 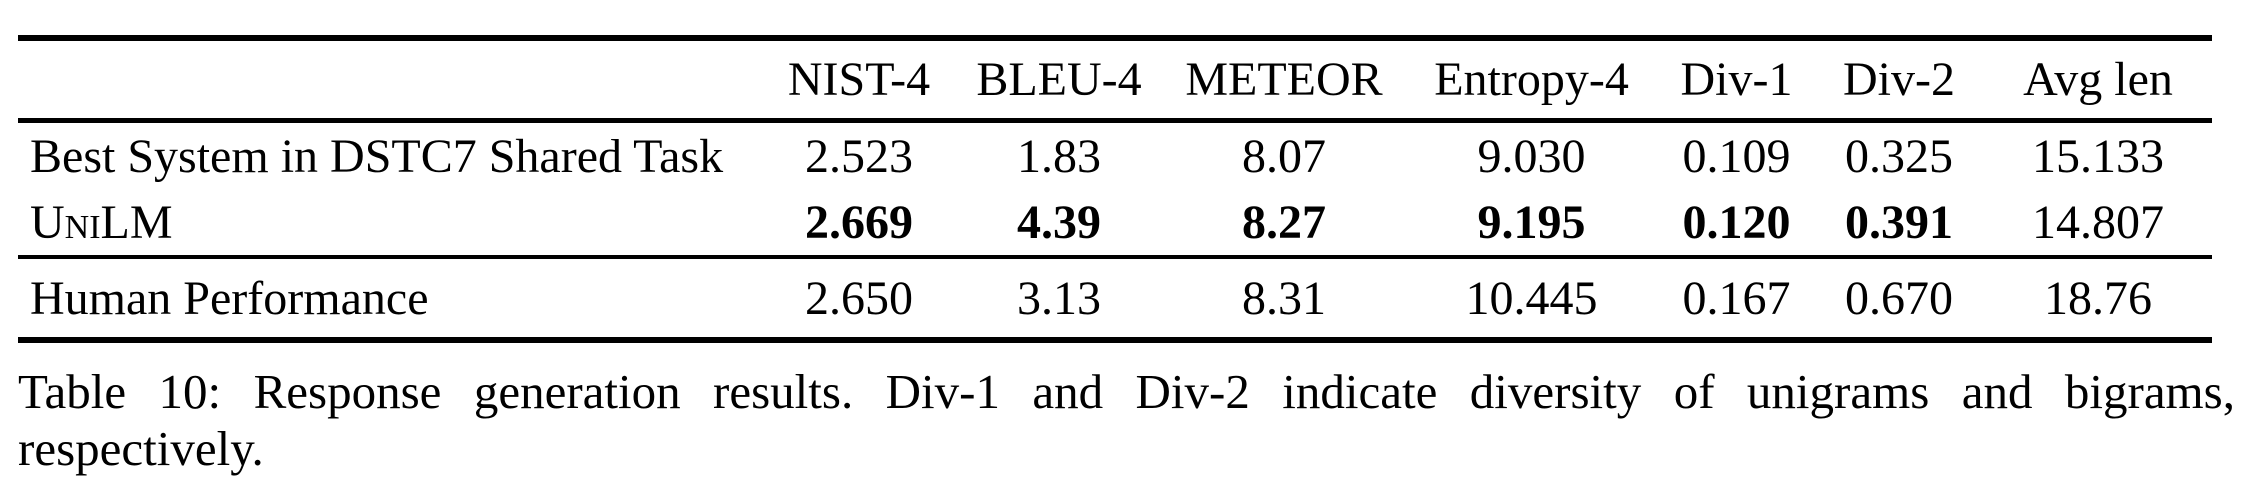 What do you see at coordinates (1531, 222) in the screenshot?
I see `cell-unilm-entropy4: 9.195` at bounding box center [1531, 222].